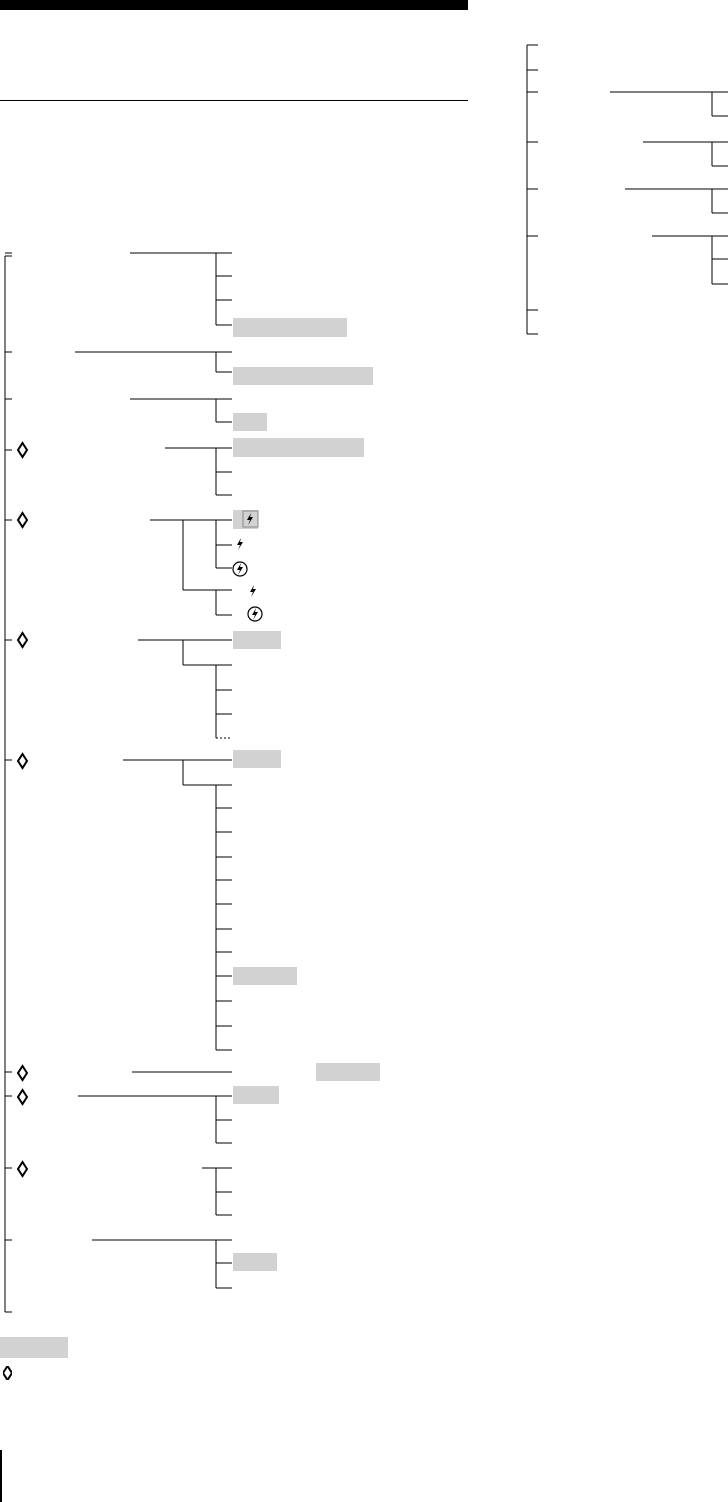 This screenshot has width=728, height=1502. Describe the element at coordinates (1, 1476) in the screenshot. I see `margin-bar` at that location.